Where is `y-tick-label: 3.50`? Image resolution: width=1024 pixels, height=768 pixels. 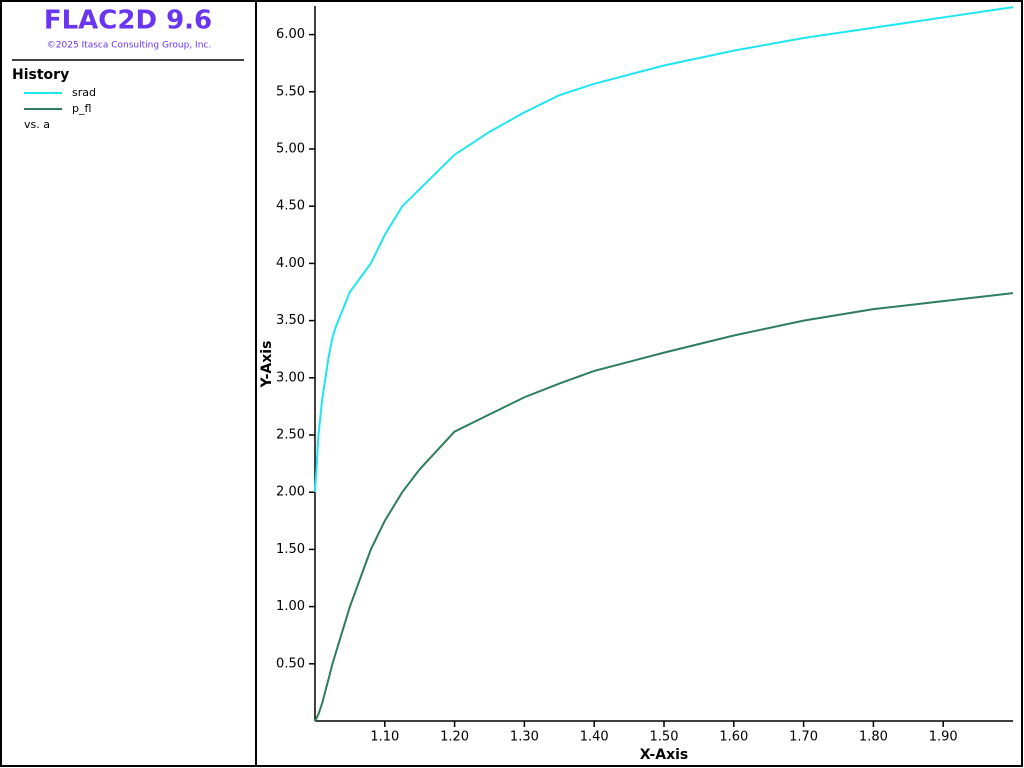
y-tick-label: 3.50 is located at coordinates (290, 320).